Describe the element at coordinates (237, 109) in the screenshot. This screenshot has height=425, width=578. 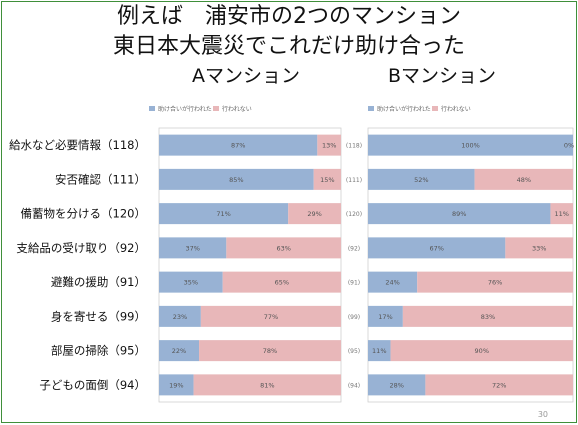
I see `chart-0-legend-label-1: 行われない` at that location.